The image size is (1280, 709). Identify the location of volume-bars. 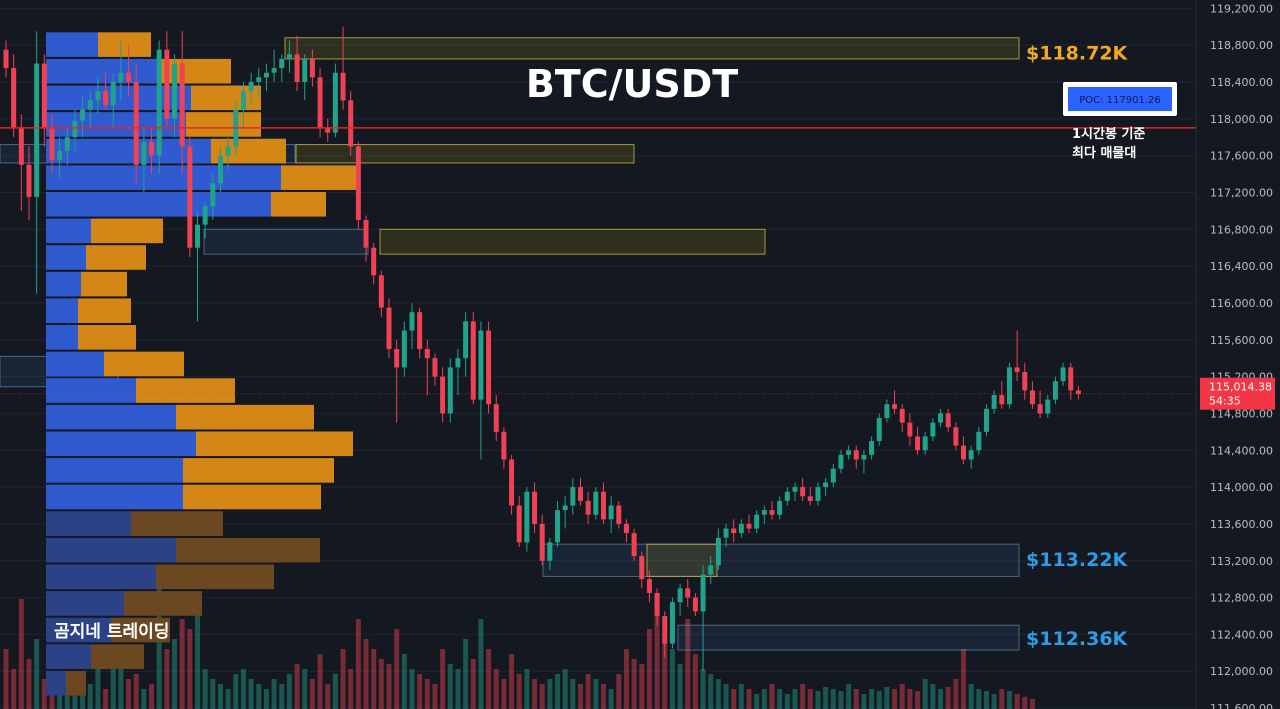
(519, 649).